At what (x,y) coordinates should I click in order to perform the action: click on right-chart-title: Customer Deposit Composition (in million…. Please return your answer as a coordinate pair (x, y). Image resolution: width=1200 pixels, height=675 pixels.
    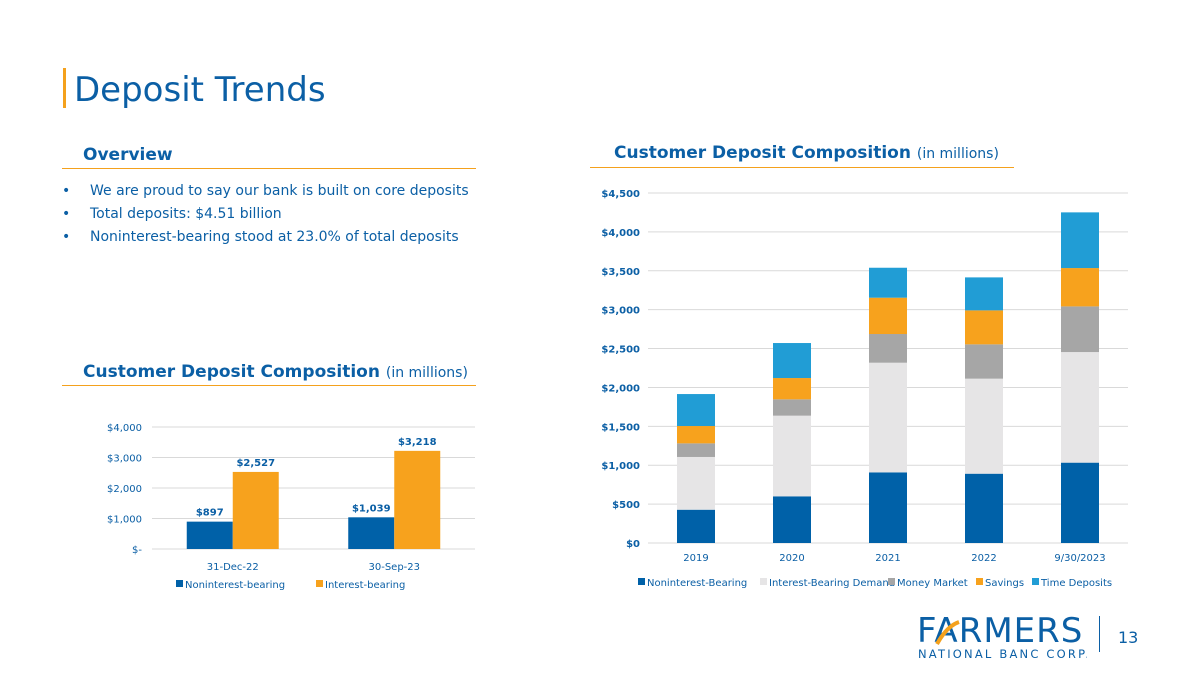
    Looking at the image, I should click on (806, 153).